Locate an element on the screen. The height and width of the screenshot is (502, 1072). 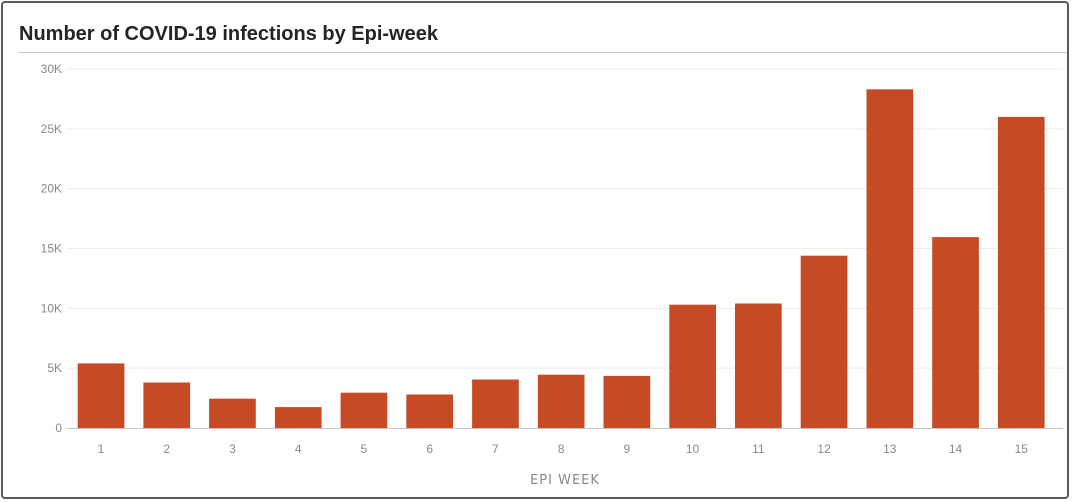
x-tick-label: 7 is located at coordinates (495, 449).